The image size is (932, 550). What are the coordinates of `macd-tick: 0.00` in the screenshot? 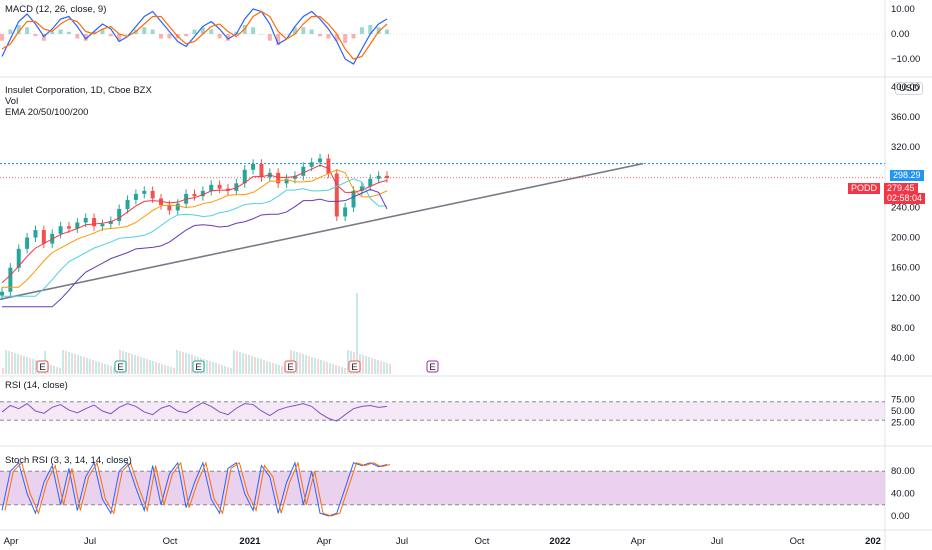 It's located at (900, 34).